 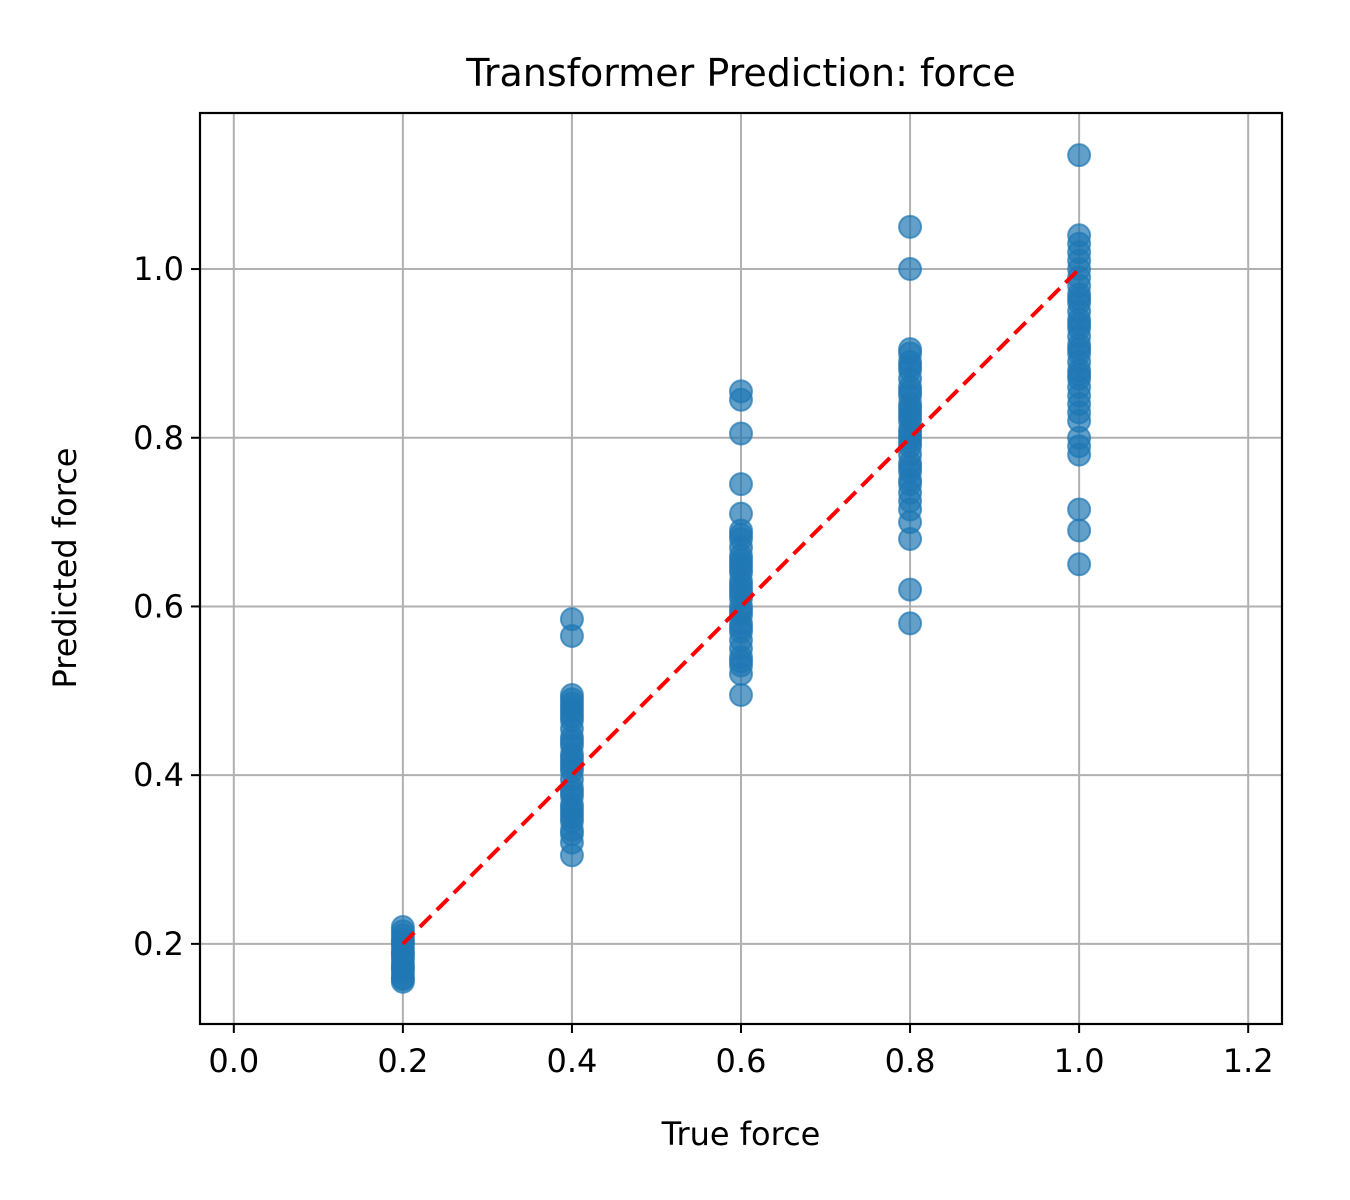 What do you see at coordinates (741, 1134) in the screenshot?
I see `x-axis-label: True force` at bounding box center [741, 1134].